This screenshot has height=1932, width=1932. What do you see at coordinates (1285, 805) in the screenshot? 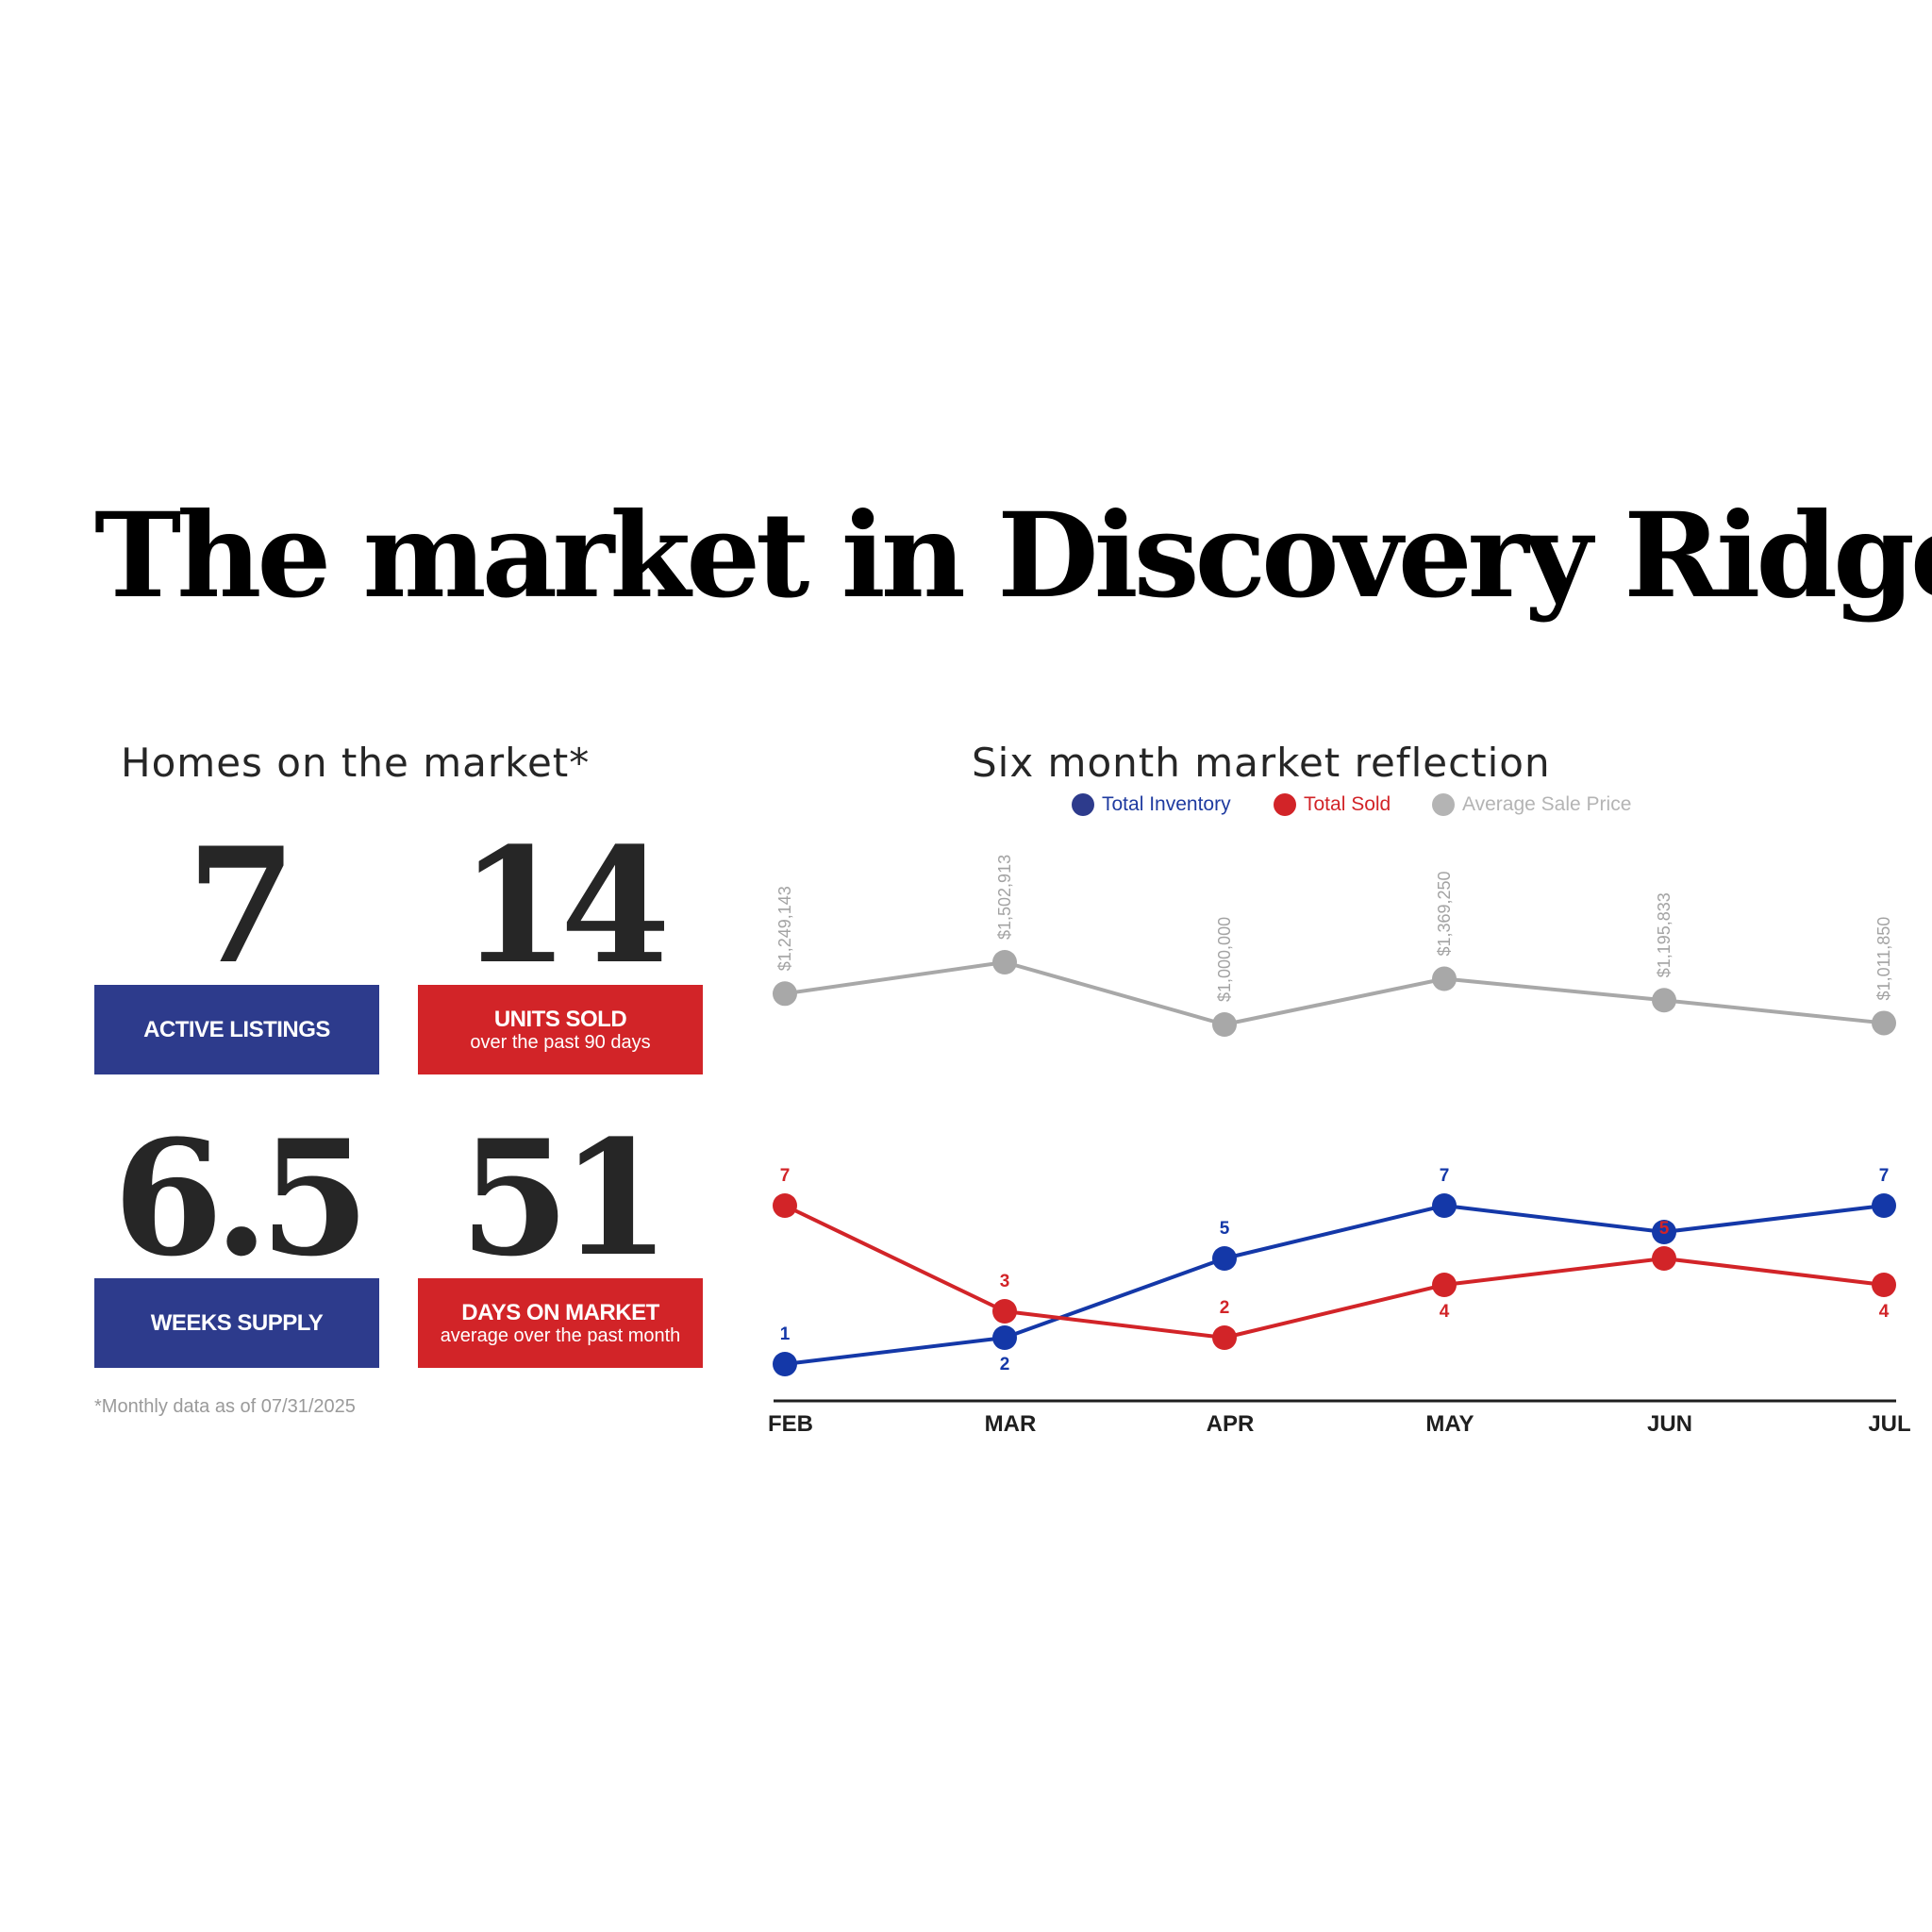
I see `legend-dot-total-sold` at bounding box center [1285, 805].